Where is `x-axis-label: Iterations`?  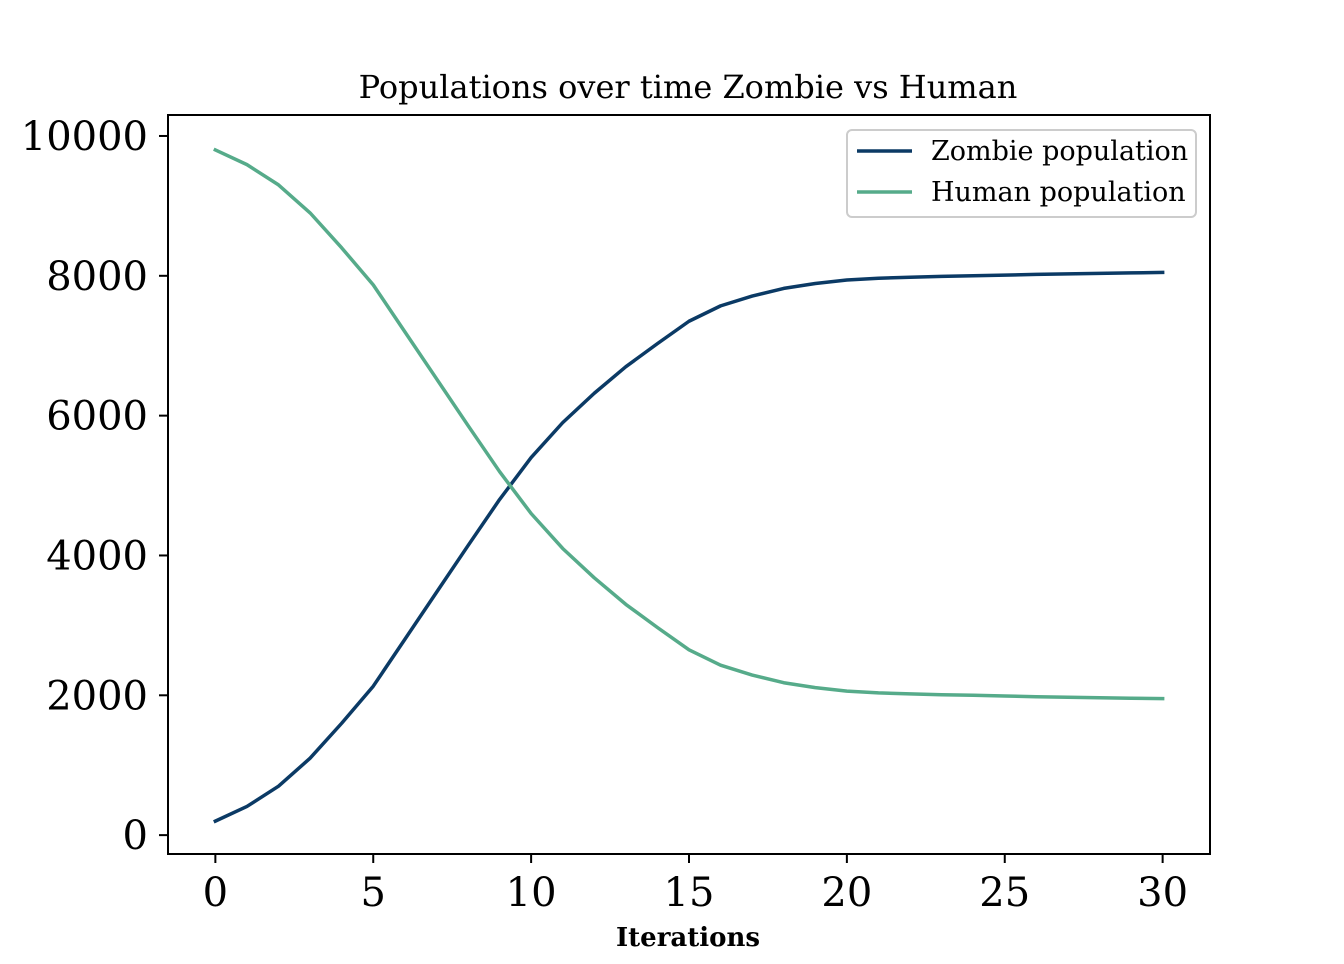
x-axis-label: Iterations is located at coordinates (688, 938).